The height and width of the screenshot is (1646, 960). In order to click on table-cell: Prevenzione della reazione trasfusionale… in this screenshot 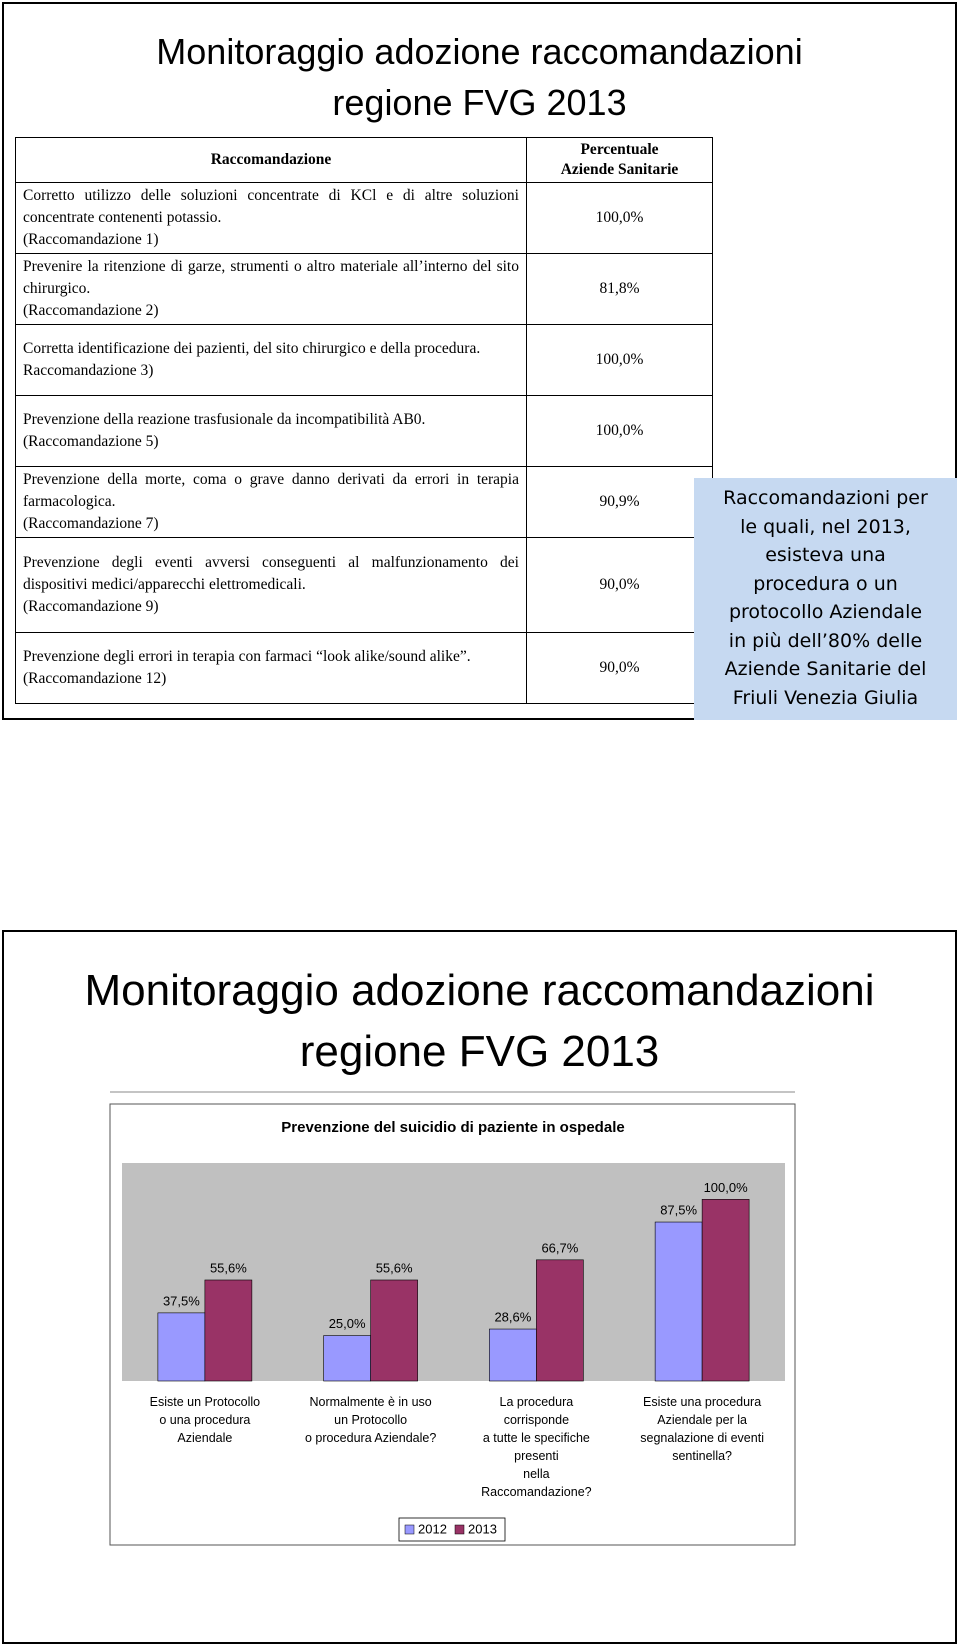, I will do `click(271, 431)`.